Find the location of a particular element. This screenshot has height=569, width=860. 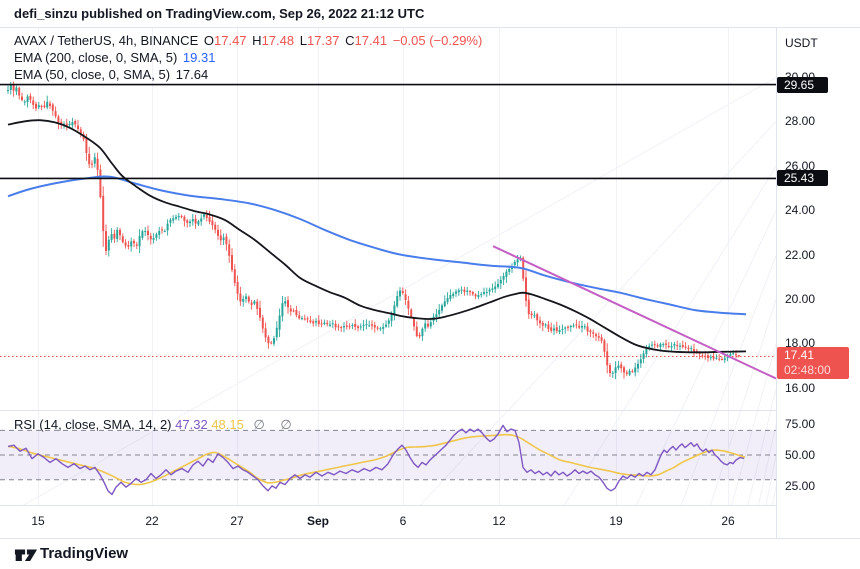

last-price-tag: 17.41 02:48:00 is located at coordinates (813, 363).